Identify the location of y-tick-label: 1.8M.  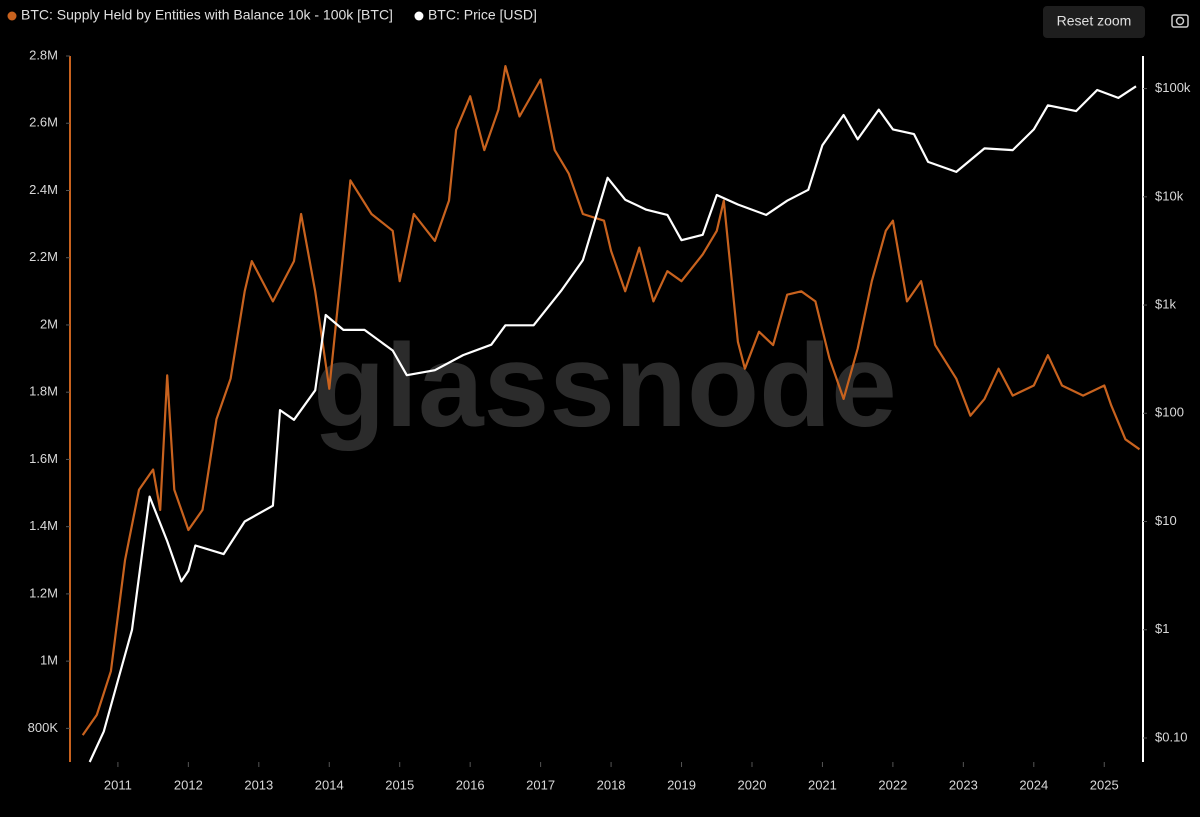
(43, 391).